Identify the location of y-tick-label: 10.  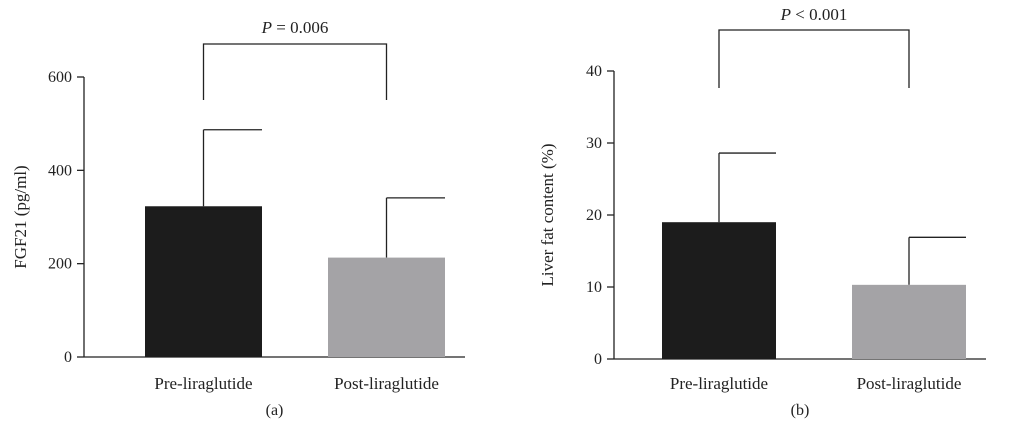
(594, 287).